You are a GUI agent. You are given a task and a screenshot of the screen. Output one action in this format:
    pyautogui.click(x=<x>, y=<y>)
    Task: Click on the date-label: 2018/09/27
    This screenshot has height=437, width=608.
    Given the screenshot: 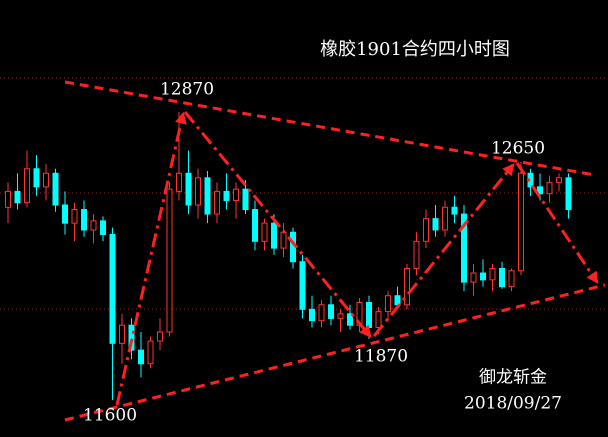 What is the action you would take?
    pyautogui.click(x=513, y=404)
    